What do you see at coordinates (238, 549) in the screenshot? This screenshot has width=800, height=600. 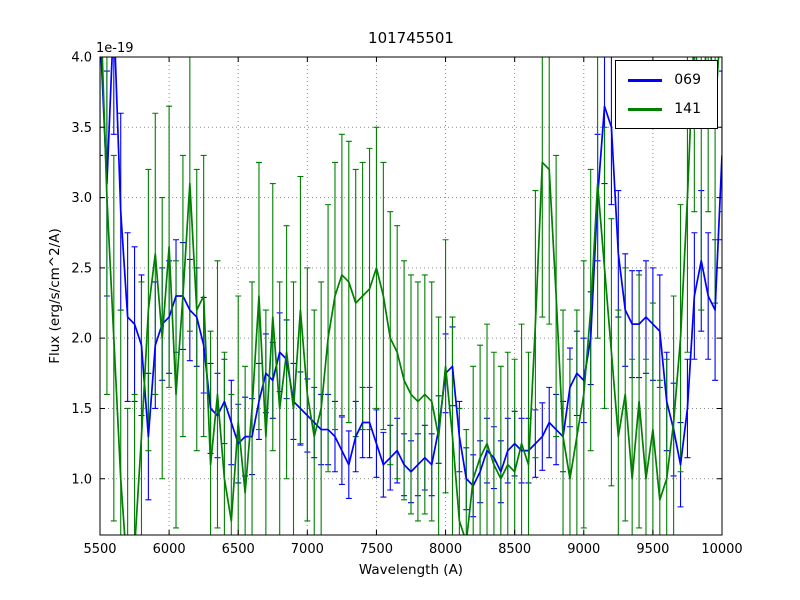 I see `svg-text: 6500` at bounding box center [238, 549].